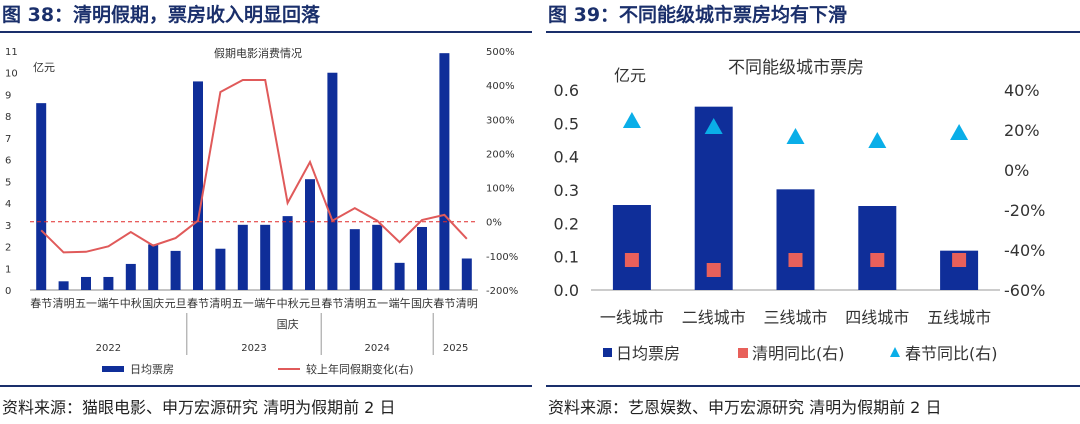 This screenshot has width=1080, height=424. What do you see at coordinates (288, 303) in the screenshot?
I see `left-x-tick: 中秋` at bounding box center [288, 303].